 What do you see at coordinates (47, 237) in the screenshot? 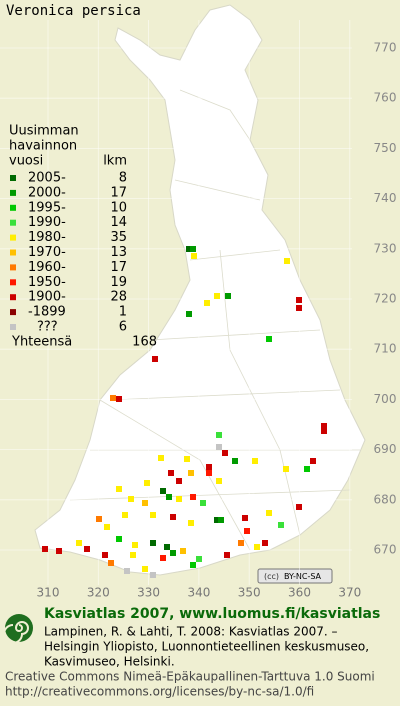
I see `legend-label: 1980-` at bounding box center [47, 237].